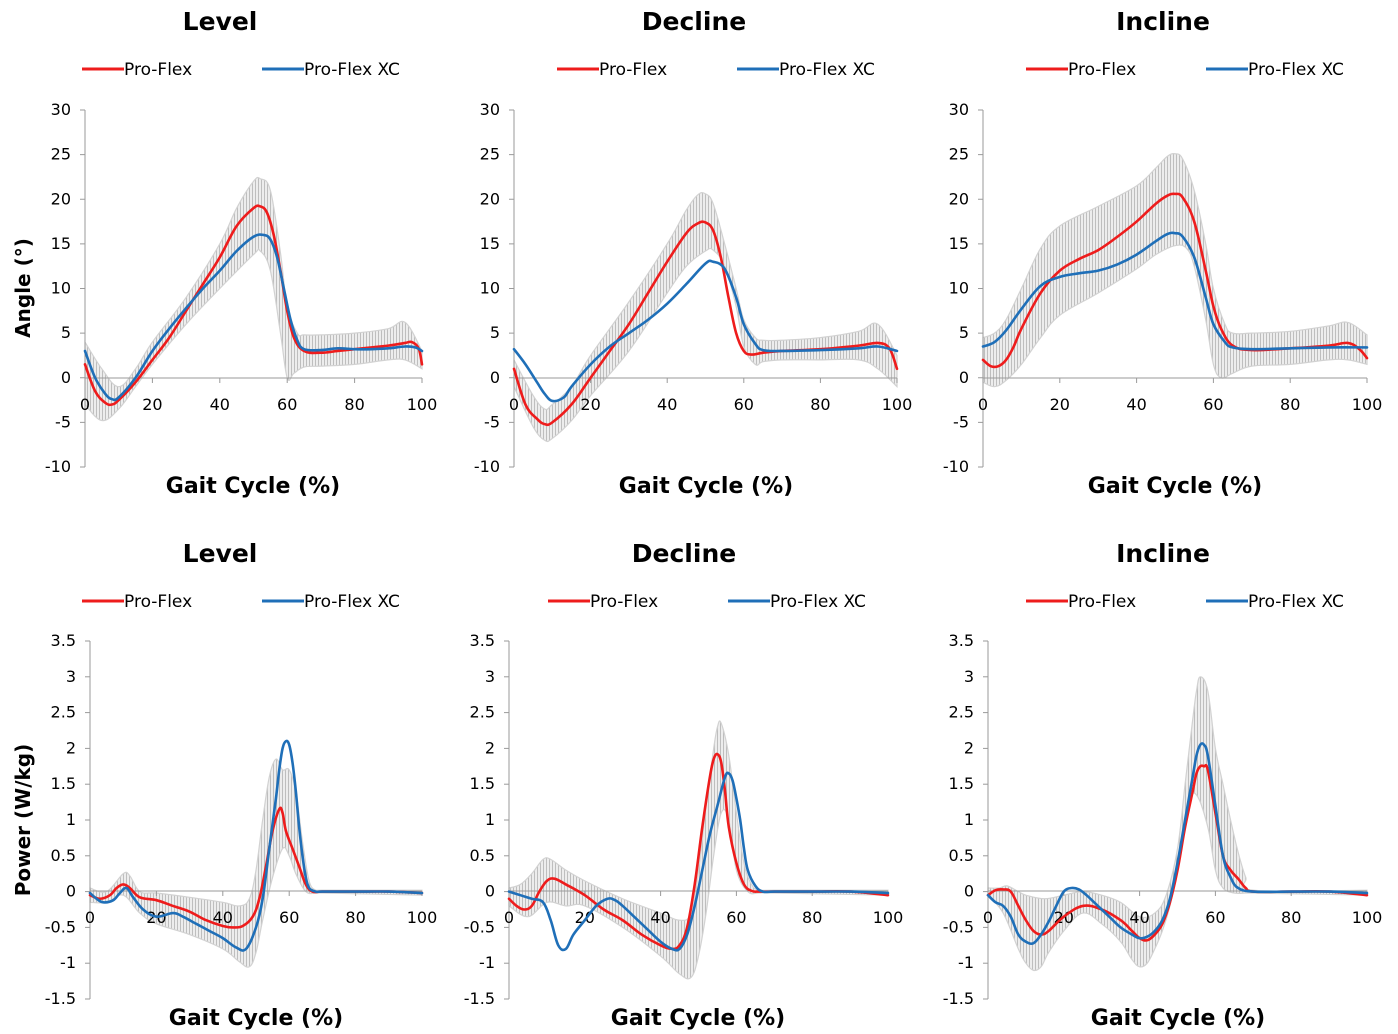  What do you see at coordinates (490, 198) in the screenshot?
I see `y-tick-label: 20` at bounding box center [490, 198].